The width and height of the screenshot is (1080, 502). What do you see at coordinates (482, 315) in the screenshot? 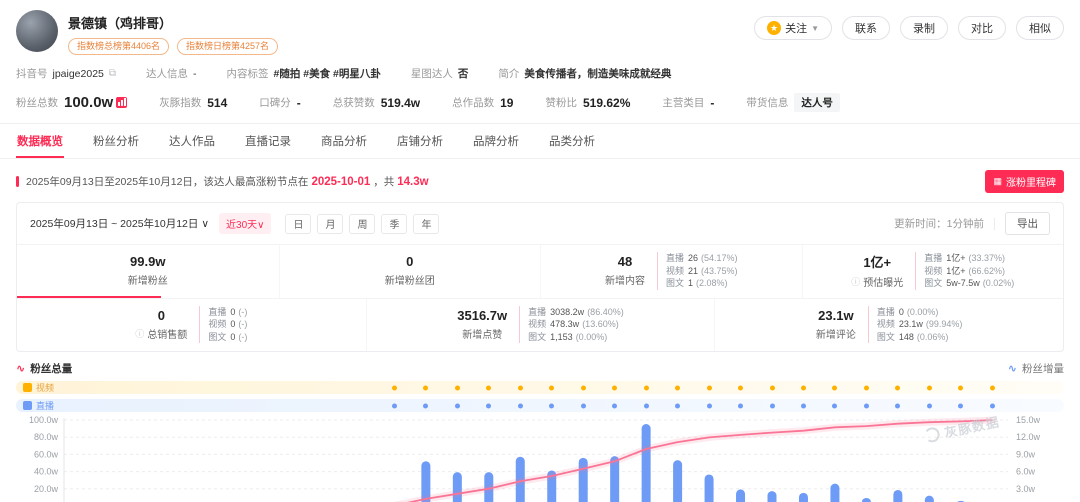
I see `card-value: 3516.7w` at bounding box center [482, 315].